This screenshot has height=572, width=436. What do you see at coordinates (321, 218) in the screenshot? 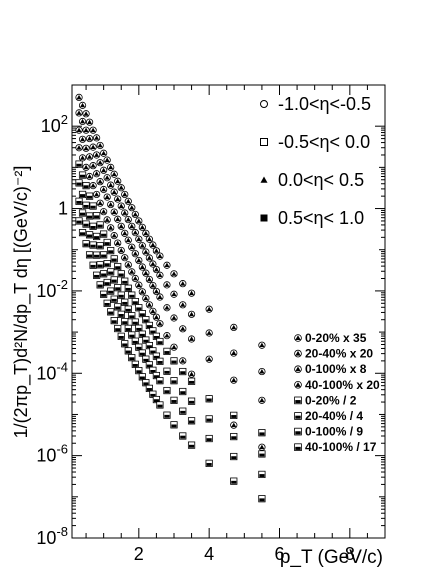
I see `eta-legend-label: 0.5<η< 1.0` at bounding box center [321, 218].